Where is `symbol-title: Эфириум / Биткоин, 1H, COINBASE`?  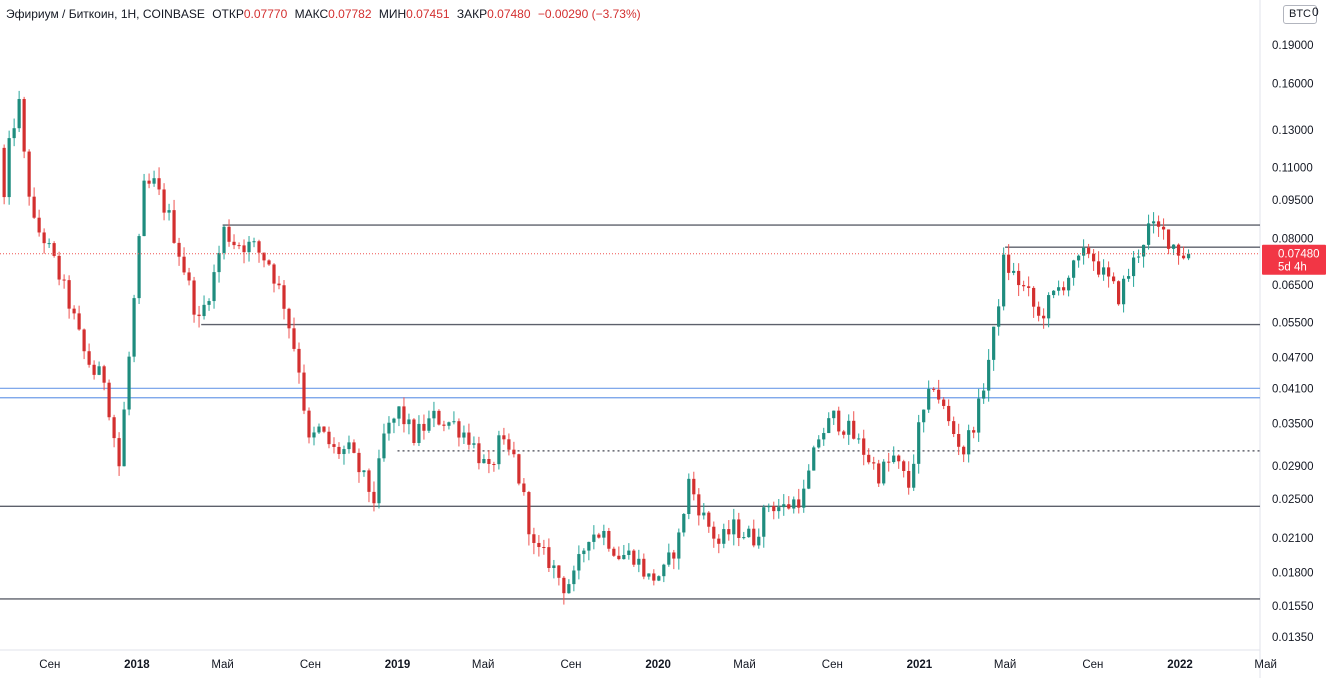
symbol-title: Эфириум / Биткоин, 1H, COINBASE is located at coordinates (105, 14).